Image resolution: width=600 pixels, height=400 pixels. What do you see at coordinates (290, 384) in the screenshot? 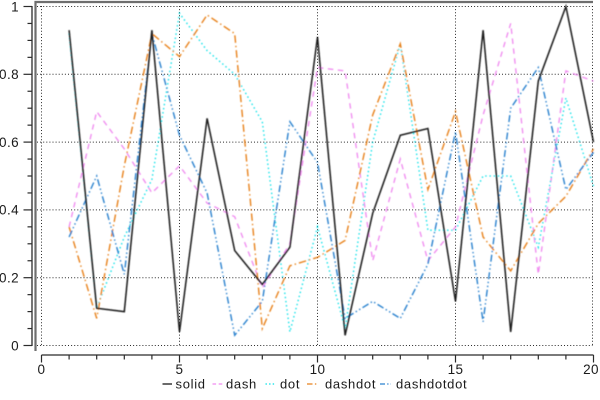
I see `svg-text: dot` at bounding box center [290, 384].